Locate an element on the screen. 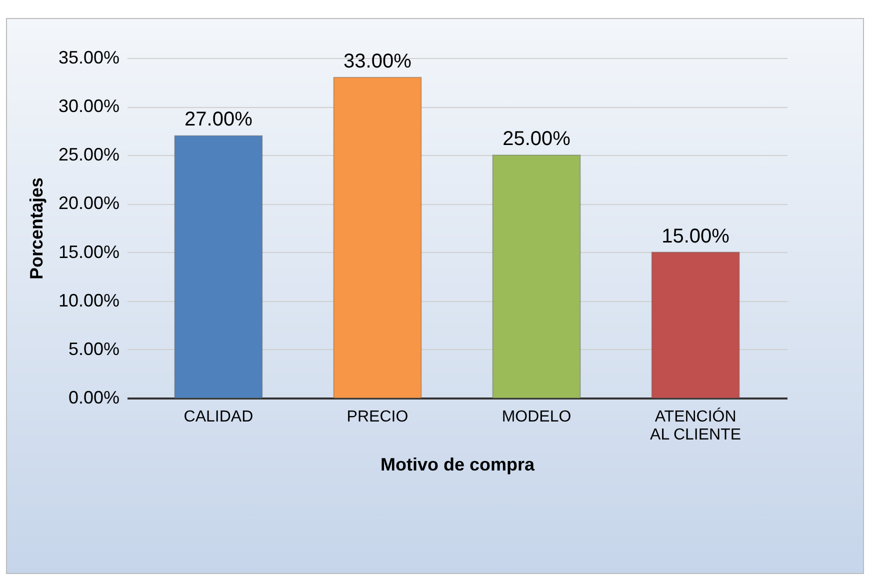 This screenshot has height=580, width=873. x-tick-label: ATENCIÓN AL CLIENTE is located at coordinates (696, 426).